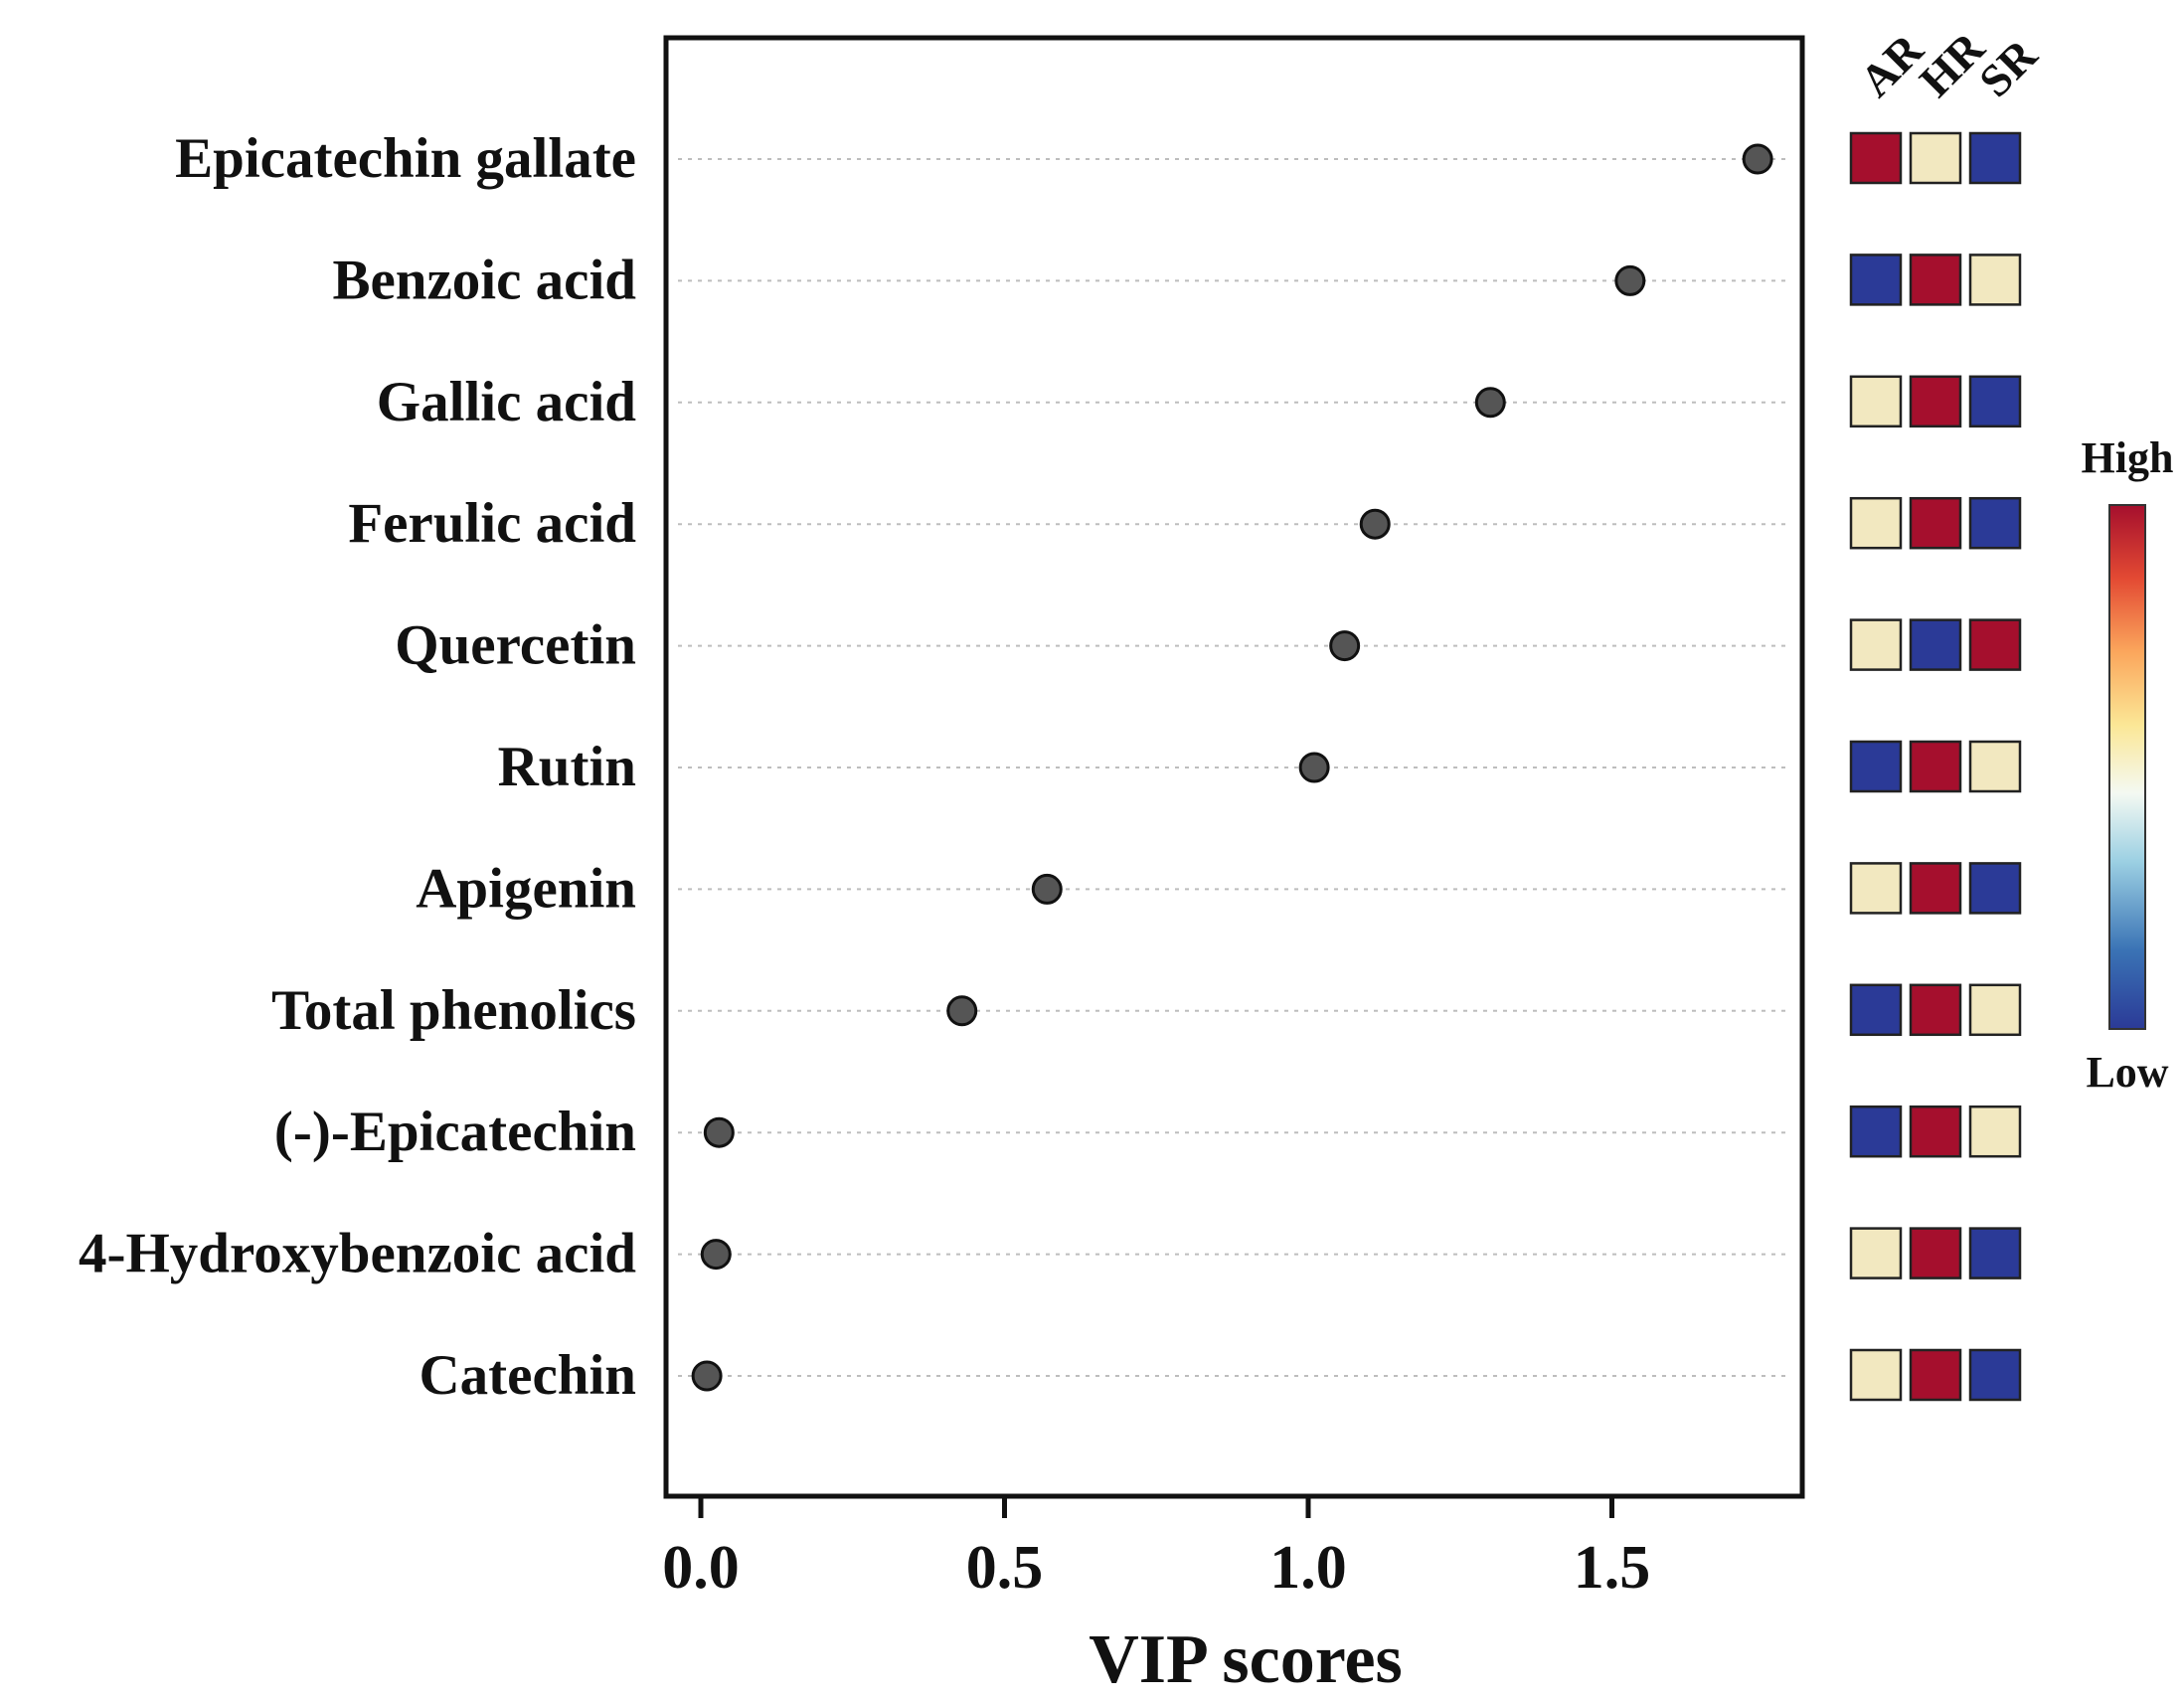 This screenshot has height=1703, width=2184. I want to click on y-tick-label: Total phenolics, so click(453, 1010).